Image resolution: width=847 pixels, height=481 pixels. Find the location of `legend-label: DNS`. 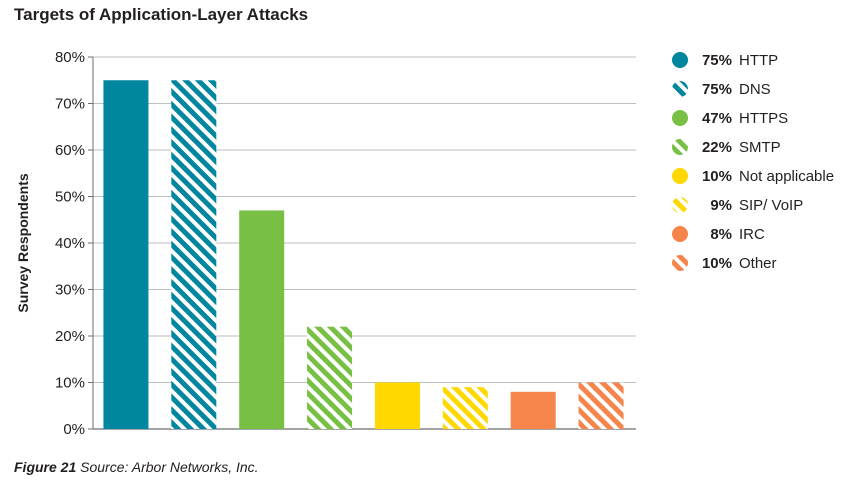

legend-label: DNS is located at coordinates (755, 89).